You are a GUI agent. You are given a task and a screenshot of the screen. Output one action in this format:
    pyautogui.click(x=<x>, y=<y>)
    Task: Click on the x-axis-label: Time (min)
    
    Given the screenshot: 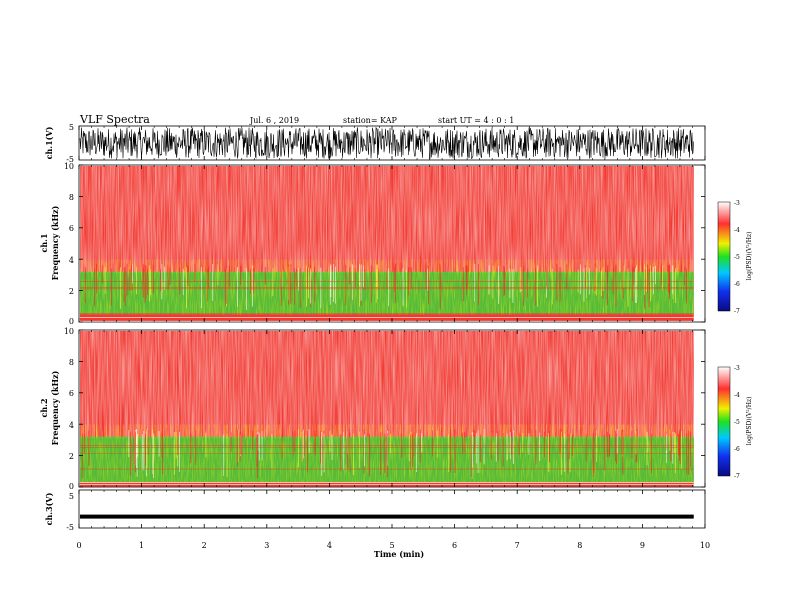 What is the action you would take?
    pyautogui.click(x=399, y=554)
    